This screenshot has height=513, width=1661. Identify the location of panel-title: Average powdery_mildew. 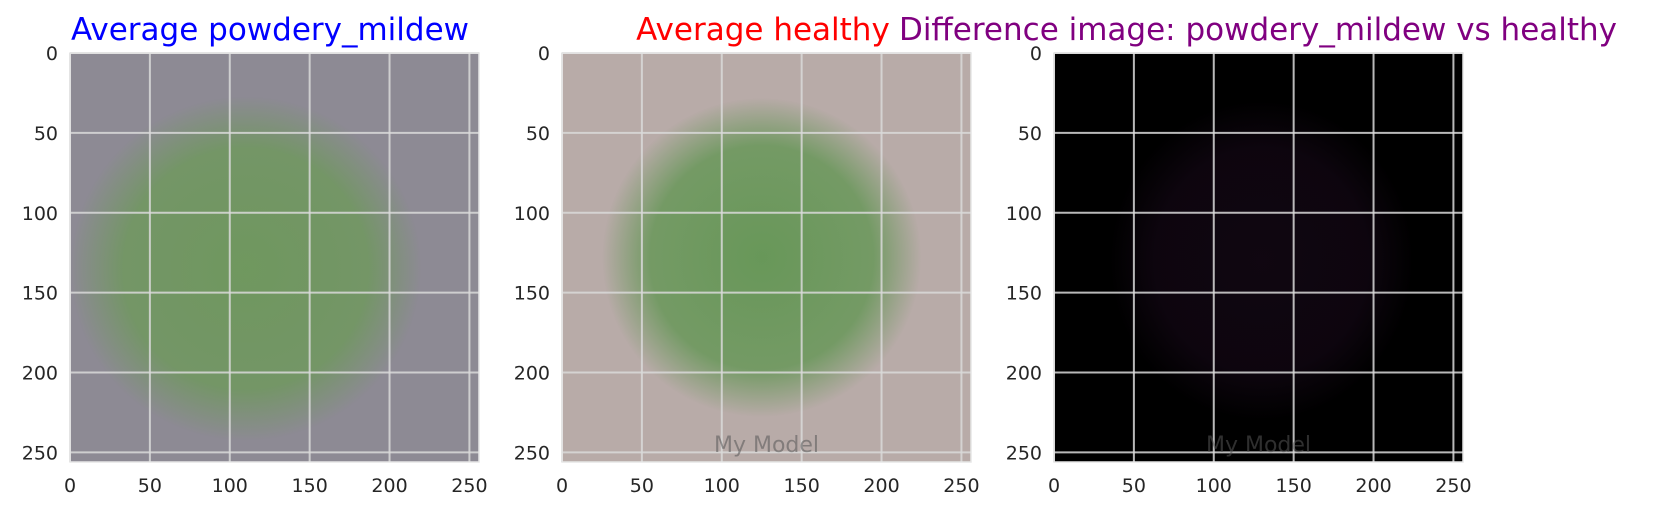
(270, 30).